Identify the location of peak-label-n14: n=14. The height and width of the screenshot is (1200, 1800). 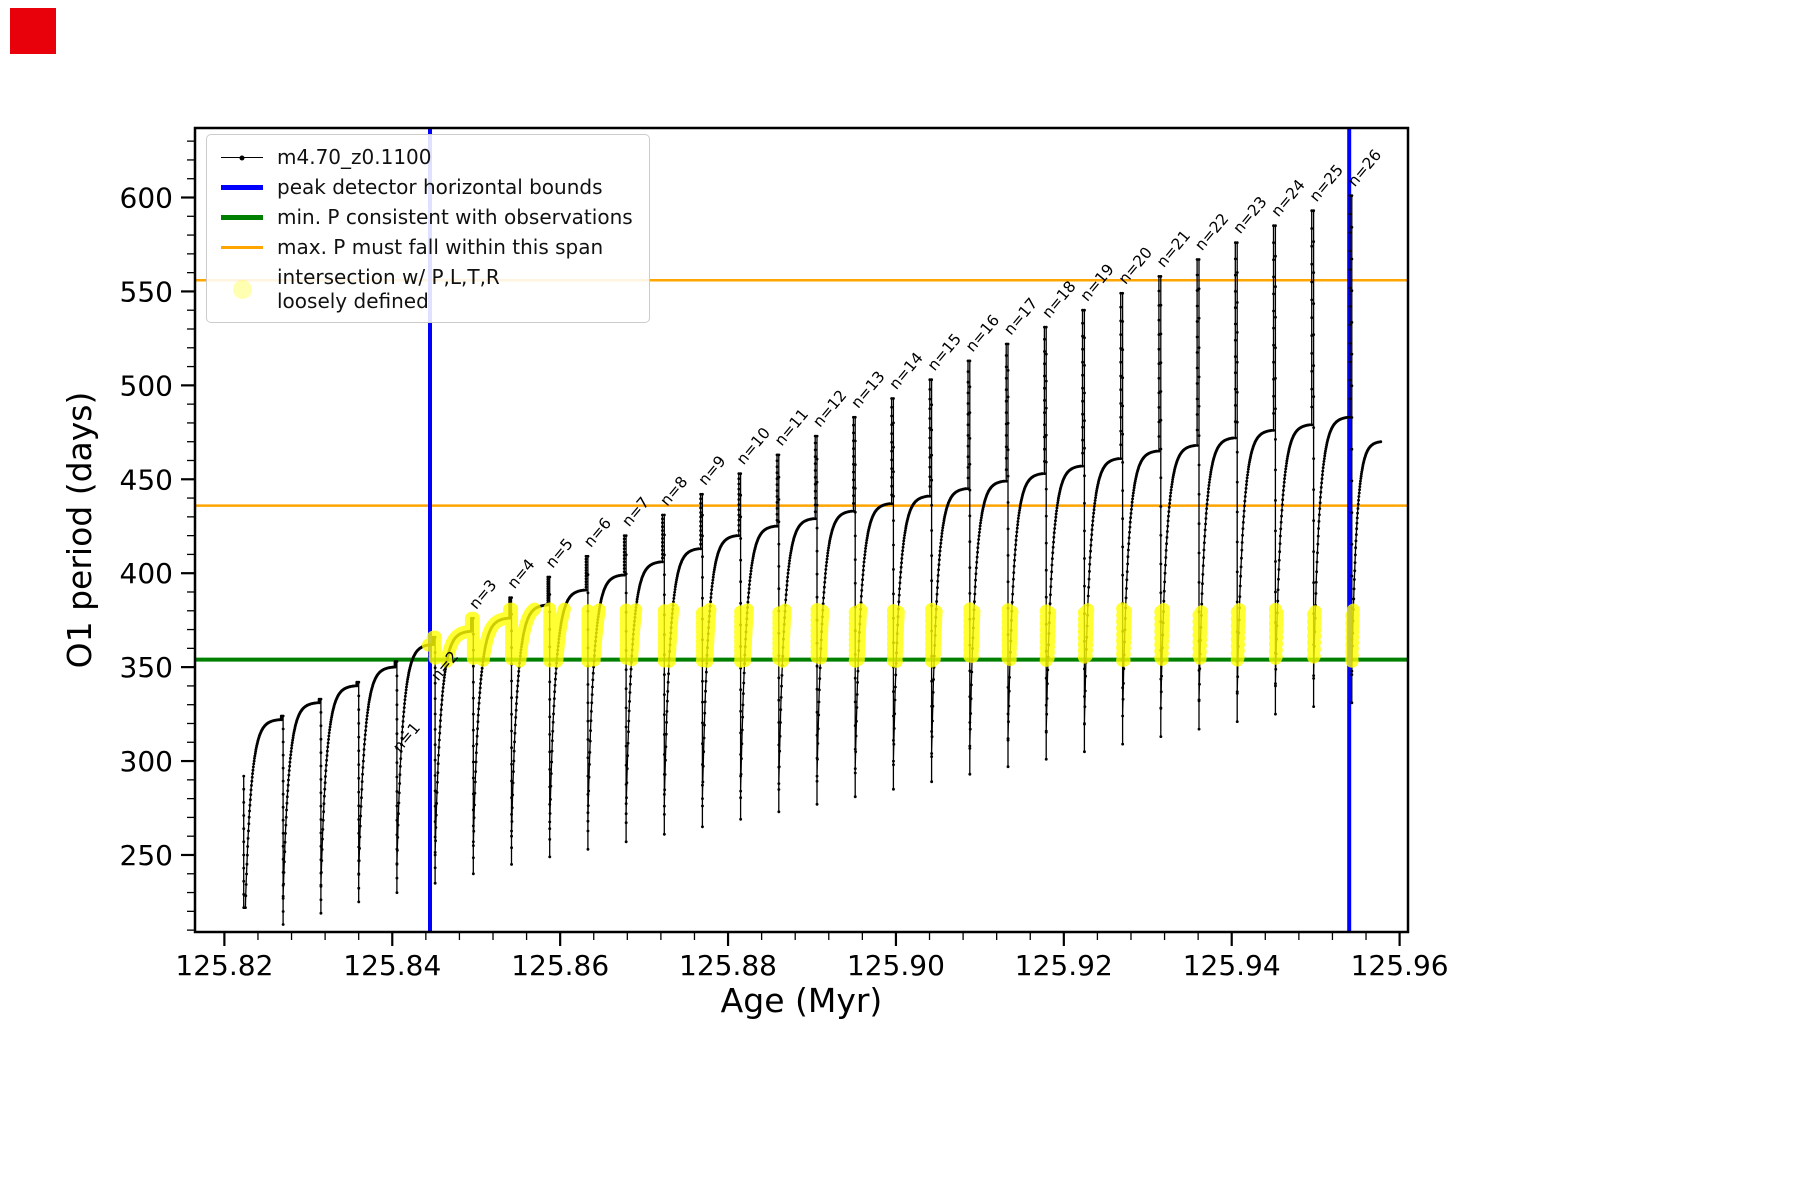
(906, 371).